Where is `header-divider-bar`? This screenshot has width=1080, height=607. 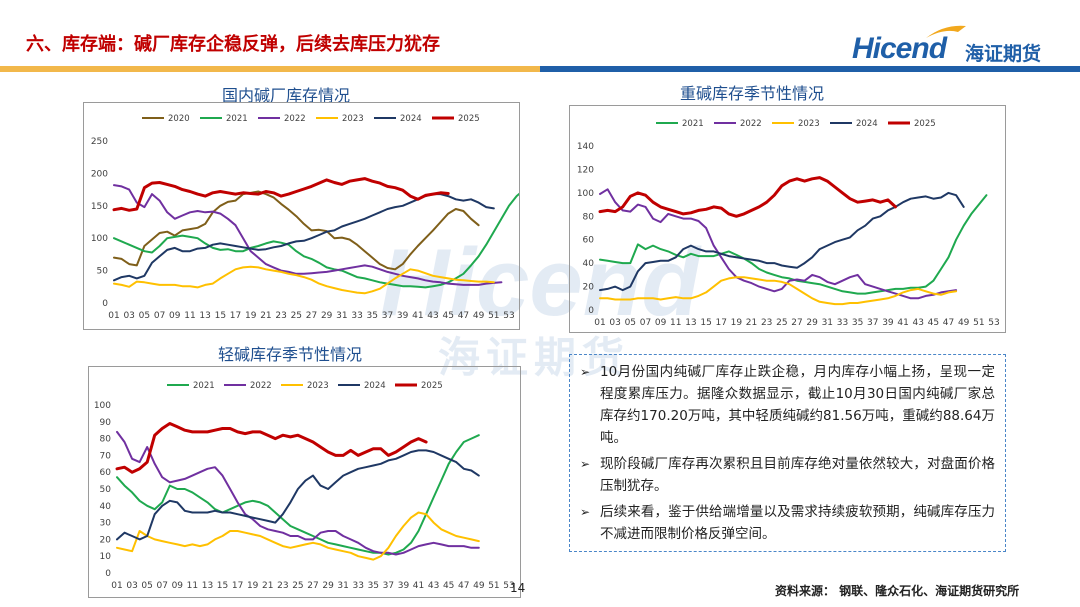 header-divider-bar is located at coordinates (540, 69).